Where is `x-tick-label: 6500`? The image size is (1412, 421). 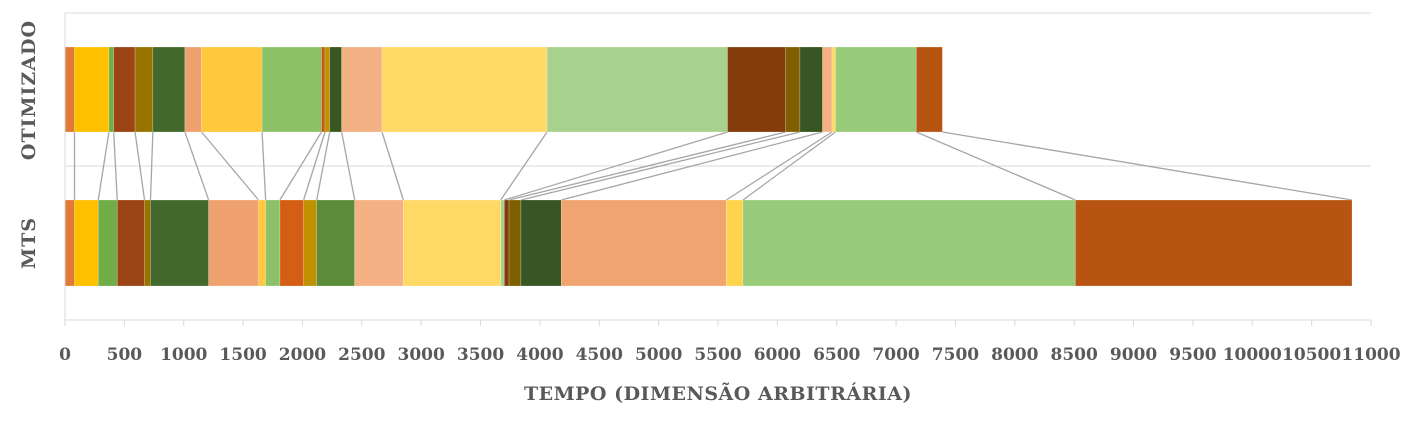
x-tick-label: 6500 is located at coordinates (836, 355).